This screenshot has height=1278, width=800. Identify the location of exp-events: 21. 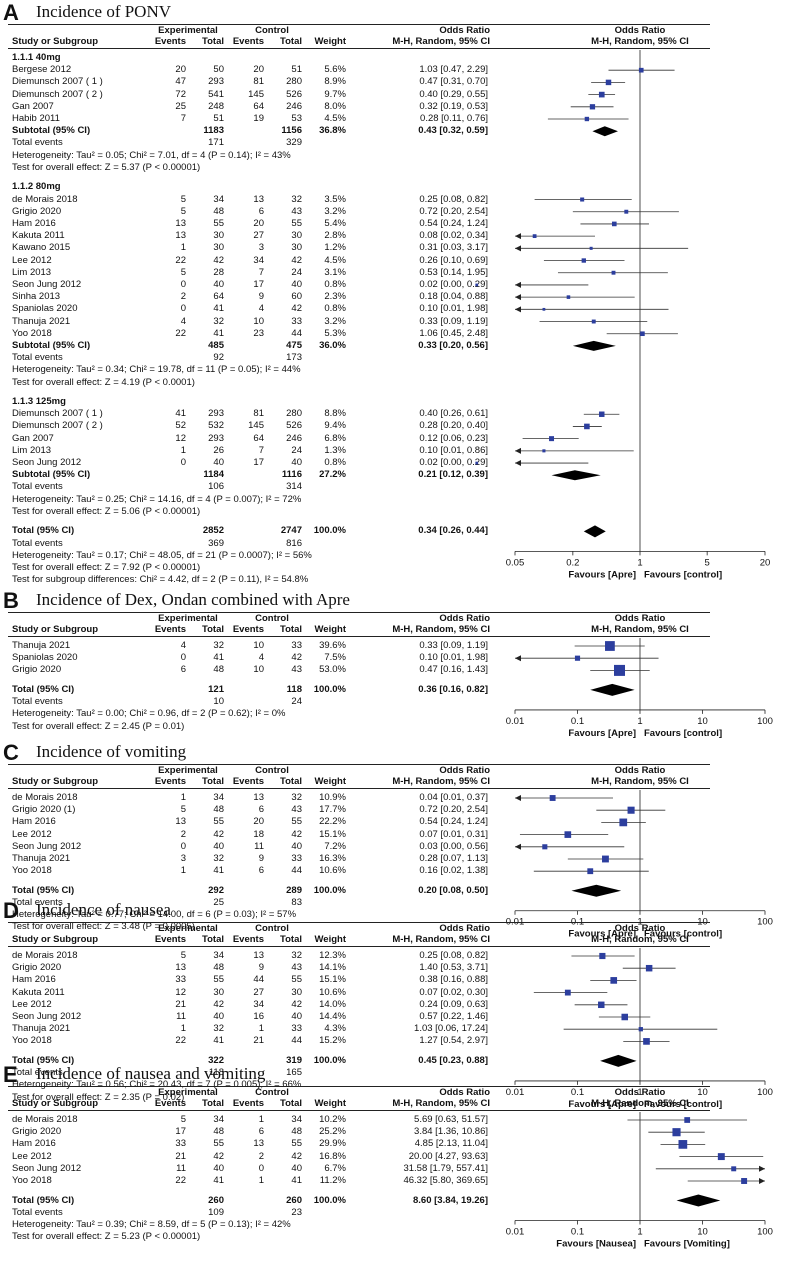
(180, 1156).